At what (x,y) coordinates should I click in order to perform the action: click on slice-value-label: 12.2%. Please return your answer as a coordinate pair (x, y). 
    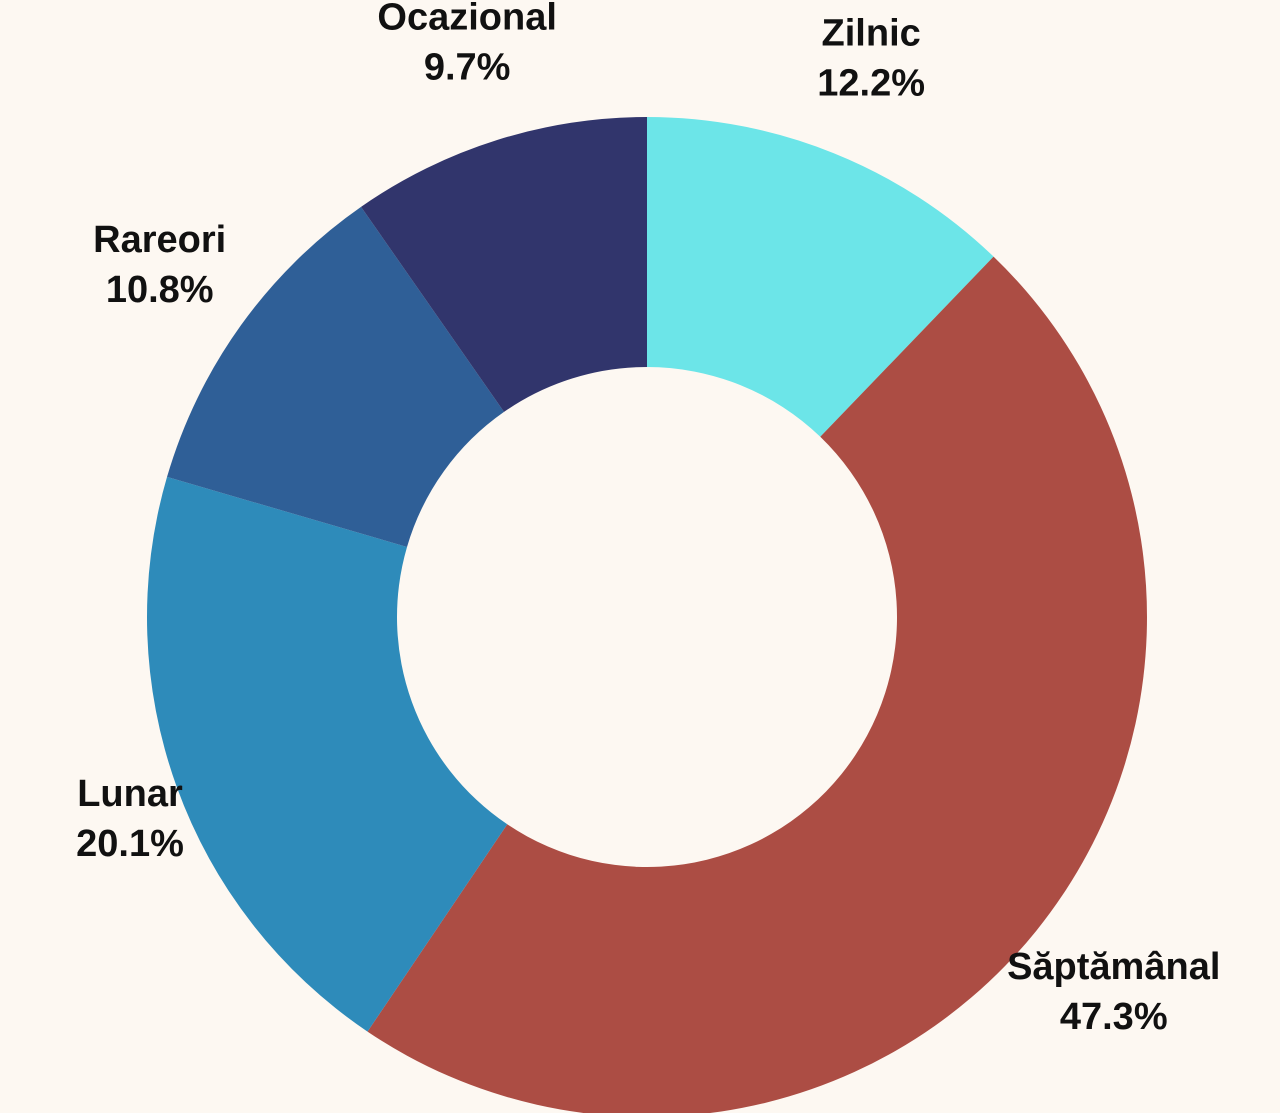
    Looking at the image, I should click on (871, 83).